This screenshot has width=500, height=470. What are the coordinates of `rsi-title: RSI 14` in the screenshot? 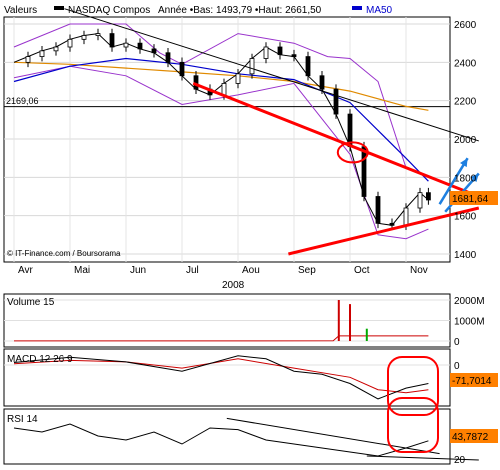 It's located at (22, 419).